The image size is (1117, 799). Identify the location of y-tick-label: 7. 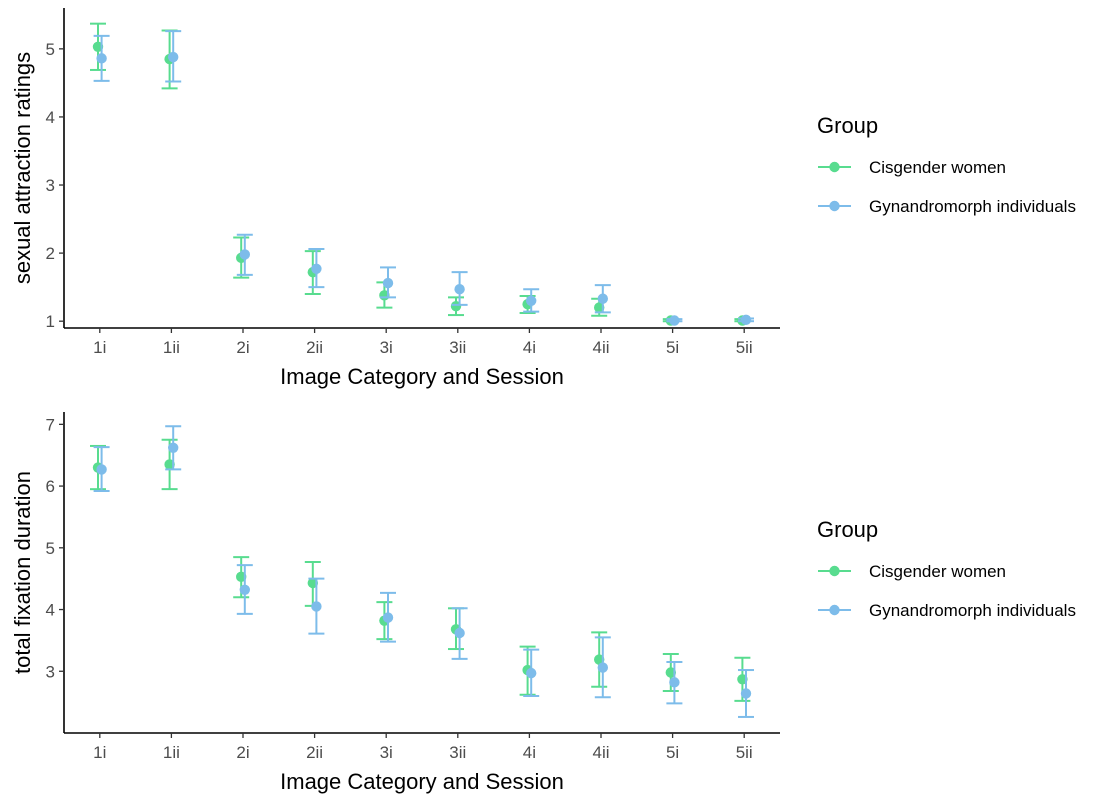
(50, 424).